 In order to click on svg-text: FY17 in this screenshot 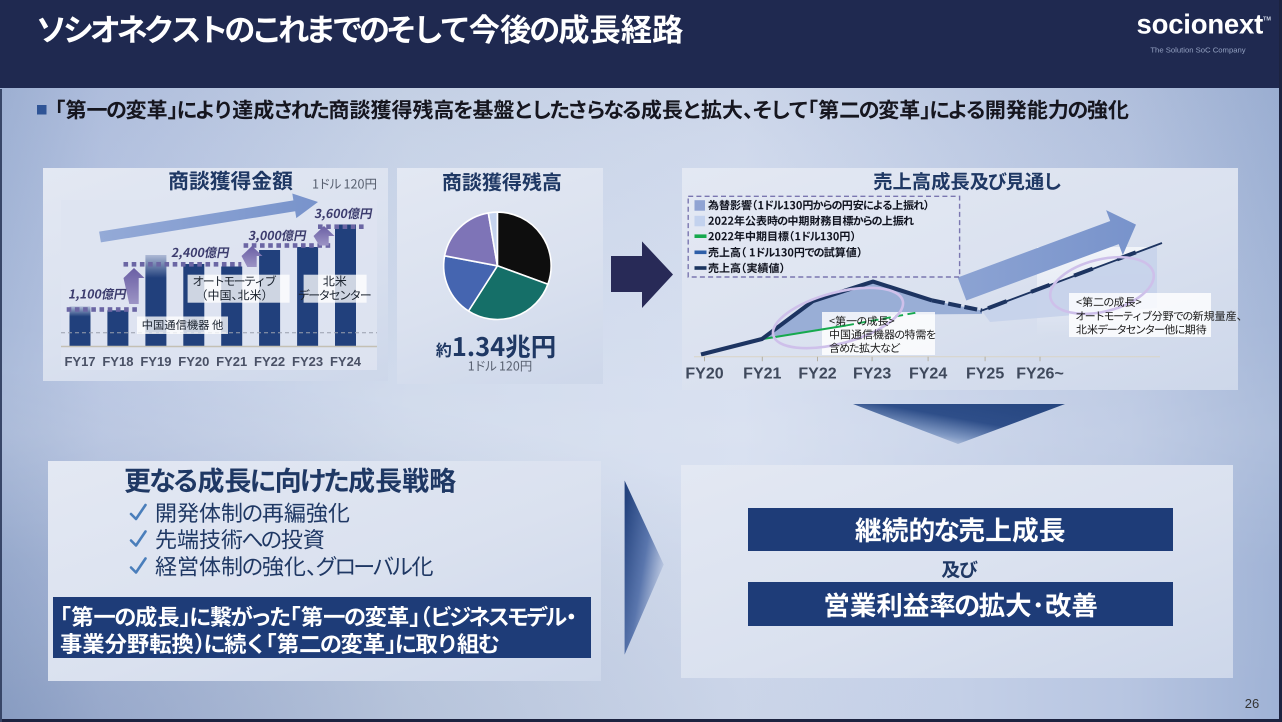, I will do `click(79, 361)`.